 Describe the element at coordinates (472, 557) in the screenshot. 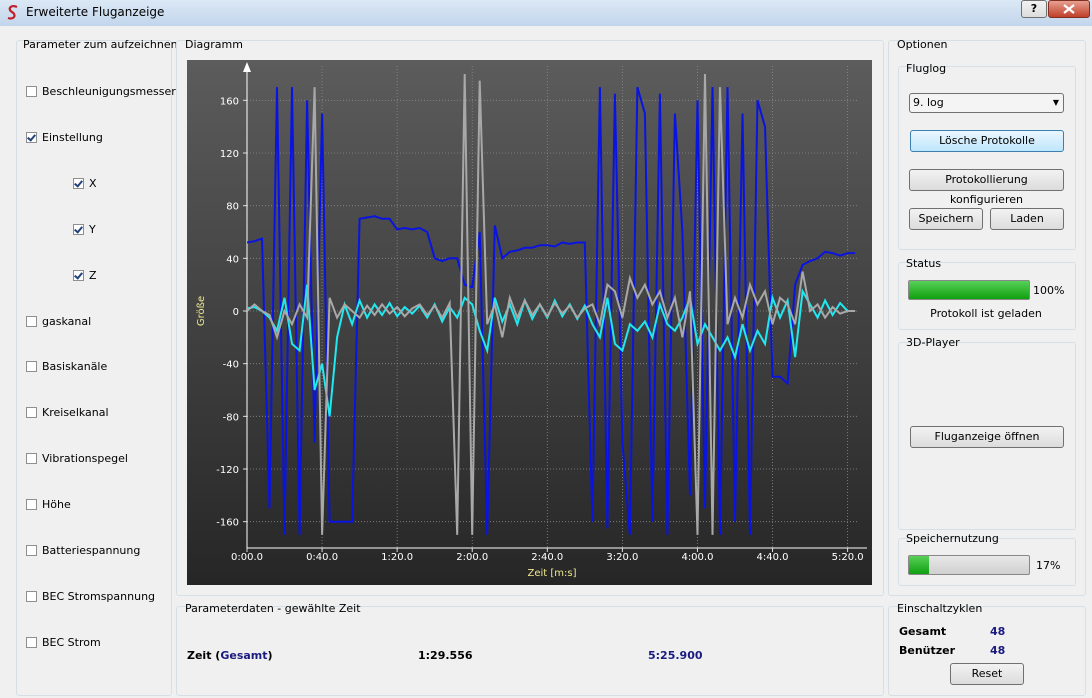

I see `x-tick-label: 2:00.0` at that location.